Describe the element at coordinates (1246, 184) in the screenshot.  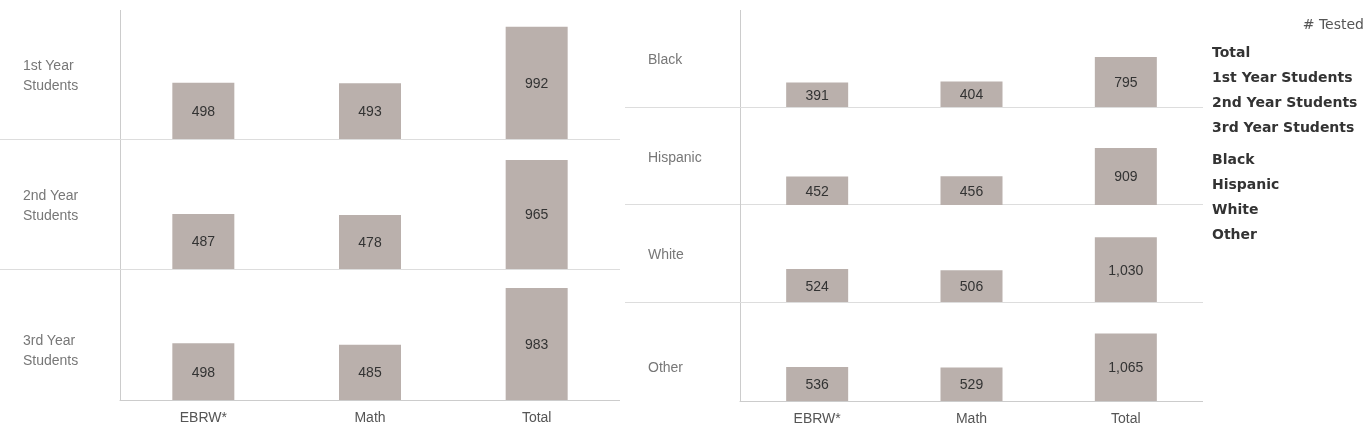
I see `text: Hispanic` at that location.